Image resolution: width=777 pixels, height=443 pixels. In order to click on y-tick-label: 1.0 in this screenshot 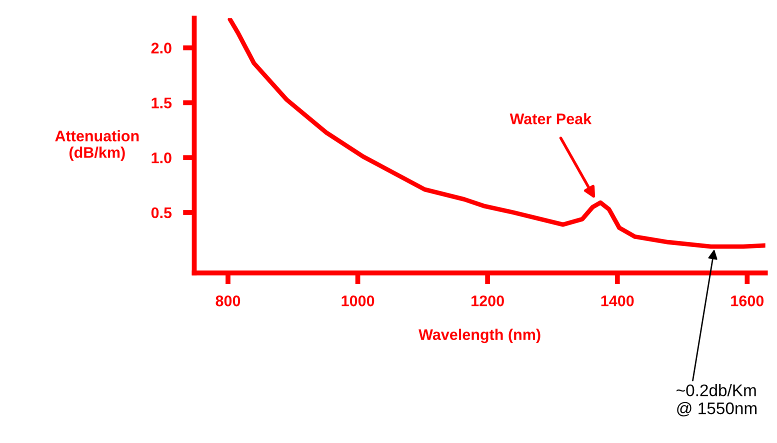, I will do `click(162, 158)`.